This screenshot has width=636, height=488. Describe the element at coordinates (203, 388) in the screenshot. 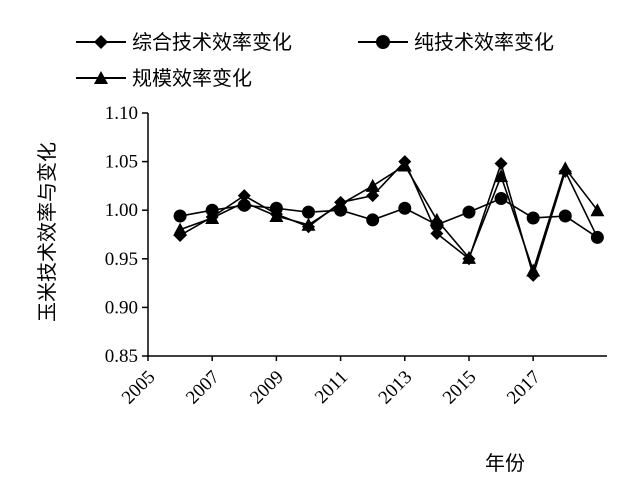

I see `x-tick-label: 2007` at that location.